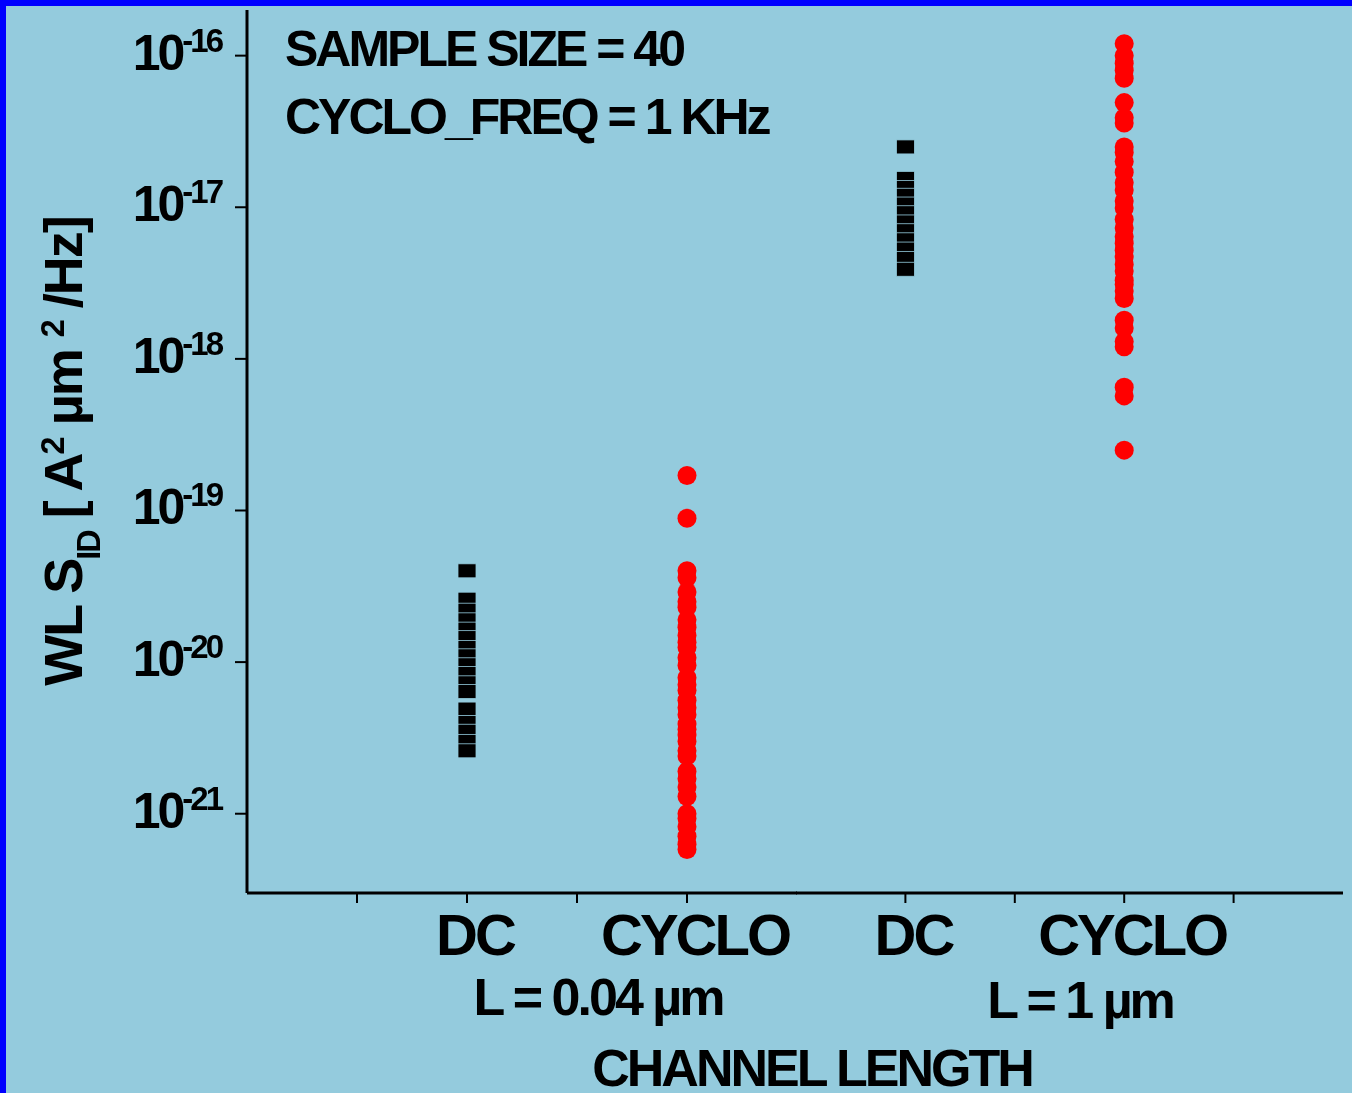  I want to click on y-tick-label: 10$^{-17}$, so click(177, 202).